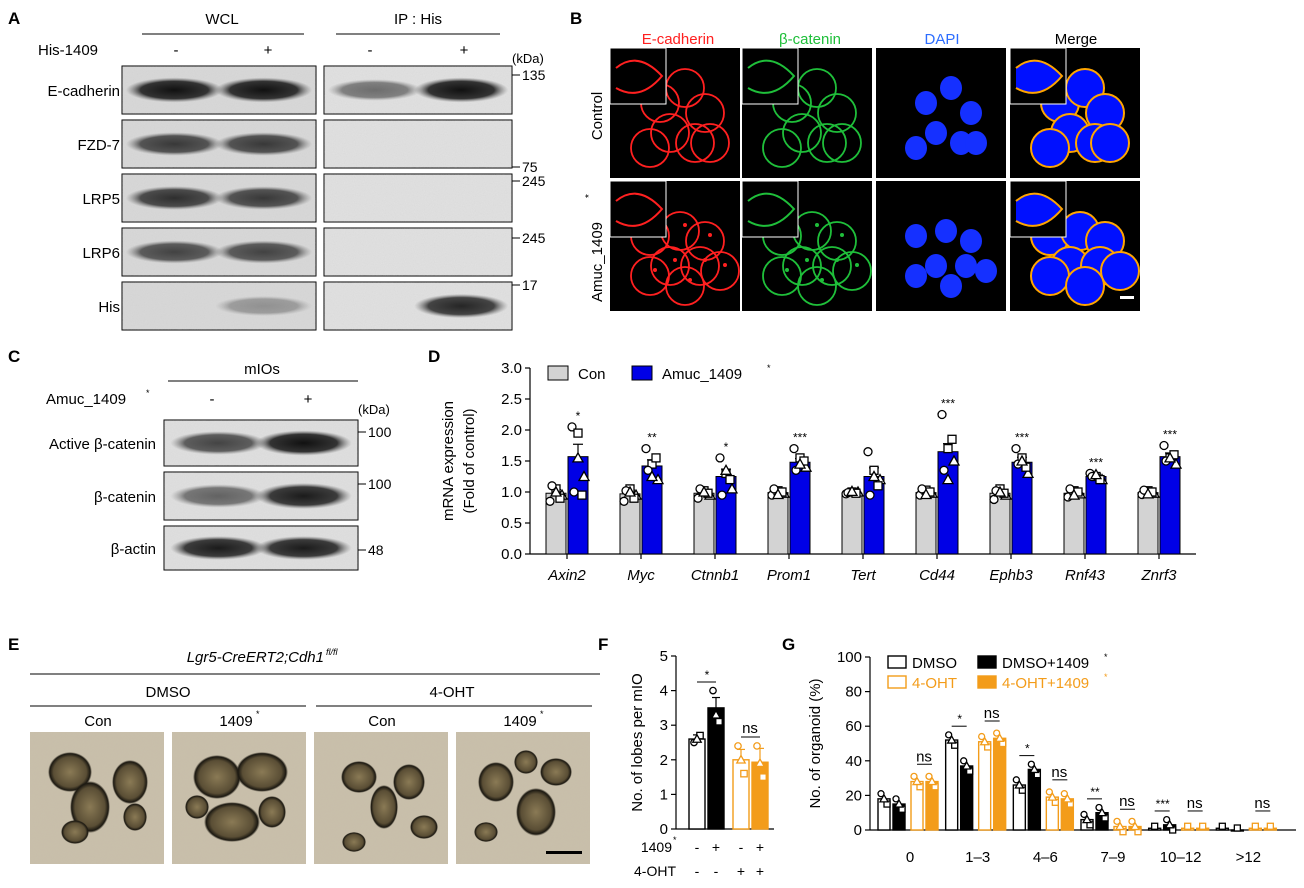  I want to click on g-sig-dmso: **, so click(1095, 792).